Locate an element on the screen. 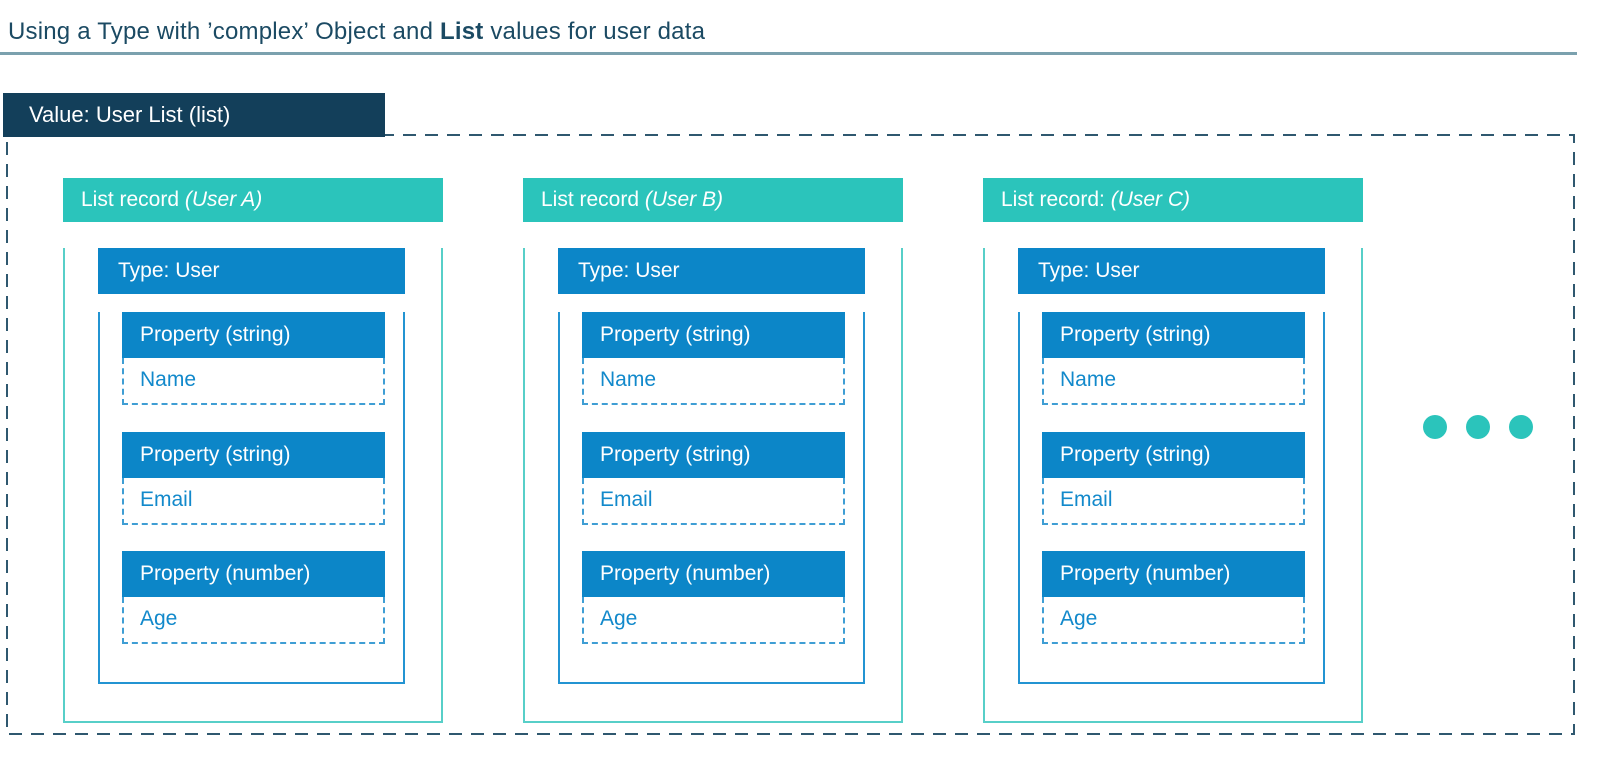 The height and width of the screenshot is (774, 1605). list-record-header: List record: (User C) is located at coordinates (1173, 200).